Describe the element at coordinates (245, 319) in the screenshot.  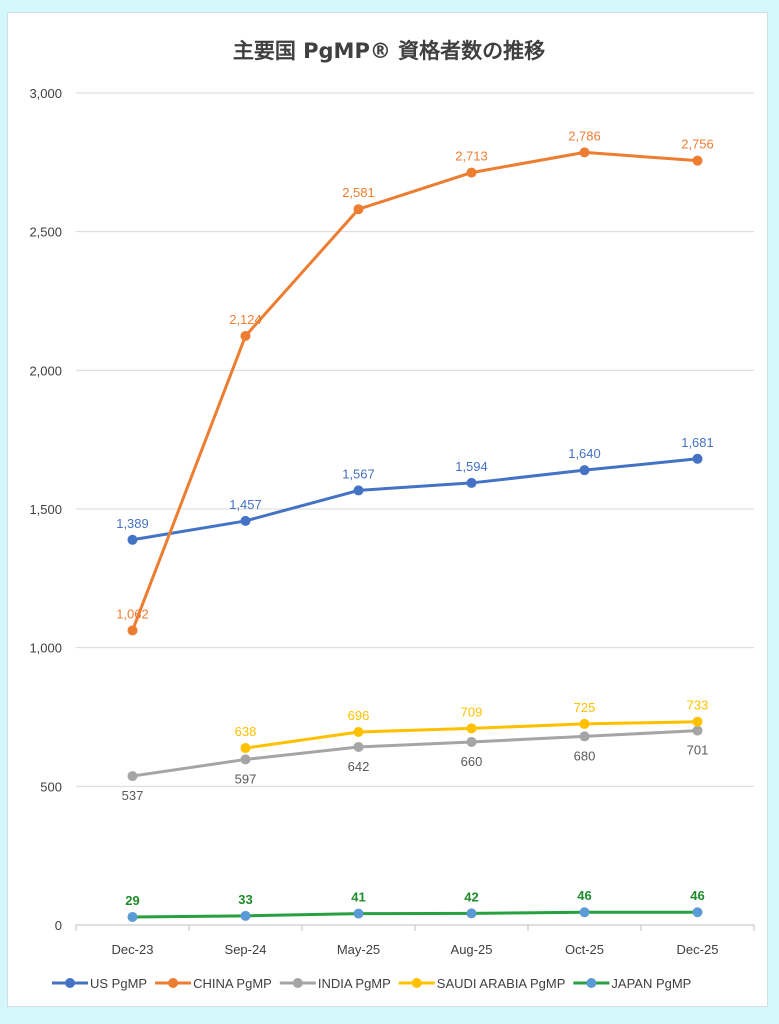
I see `data-label: 2,124` at that location.